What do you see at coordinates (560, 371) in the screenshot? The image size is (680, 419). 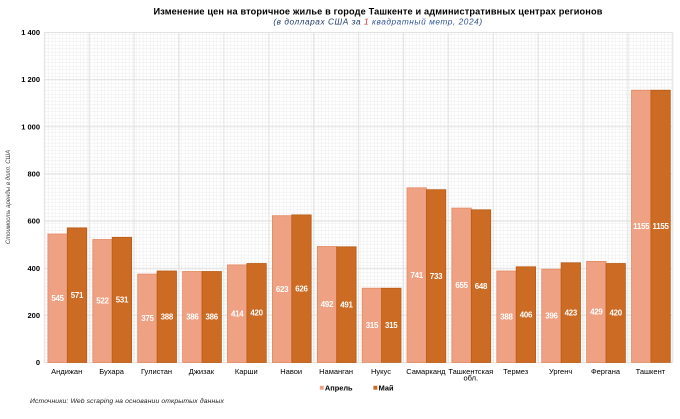 I see `svg-text: Ургенч` at bounding box center [560, 371].